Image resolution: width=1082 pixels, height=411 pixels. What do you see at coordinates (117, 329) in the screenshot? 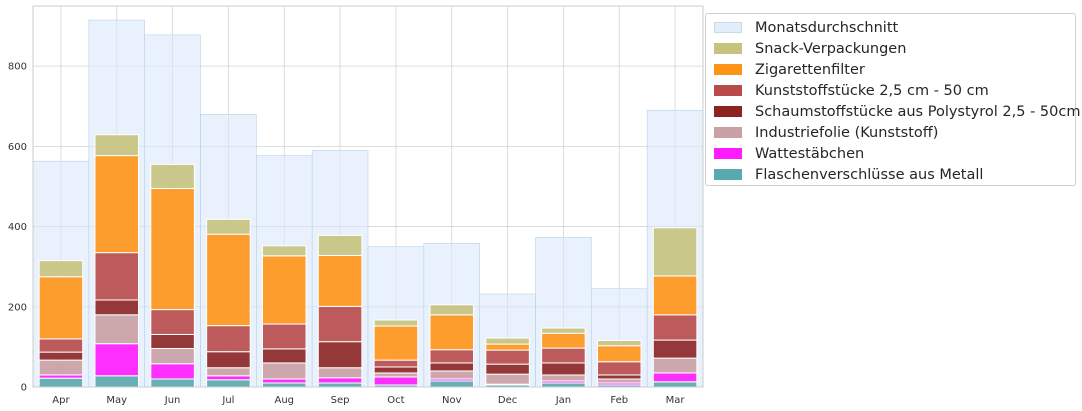
I see `bar-segment-2-may` at bounding box center [117, 329].